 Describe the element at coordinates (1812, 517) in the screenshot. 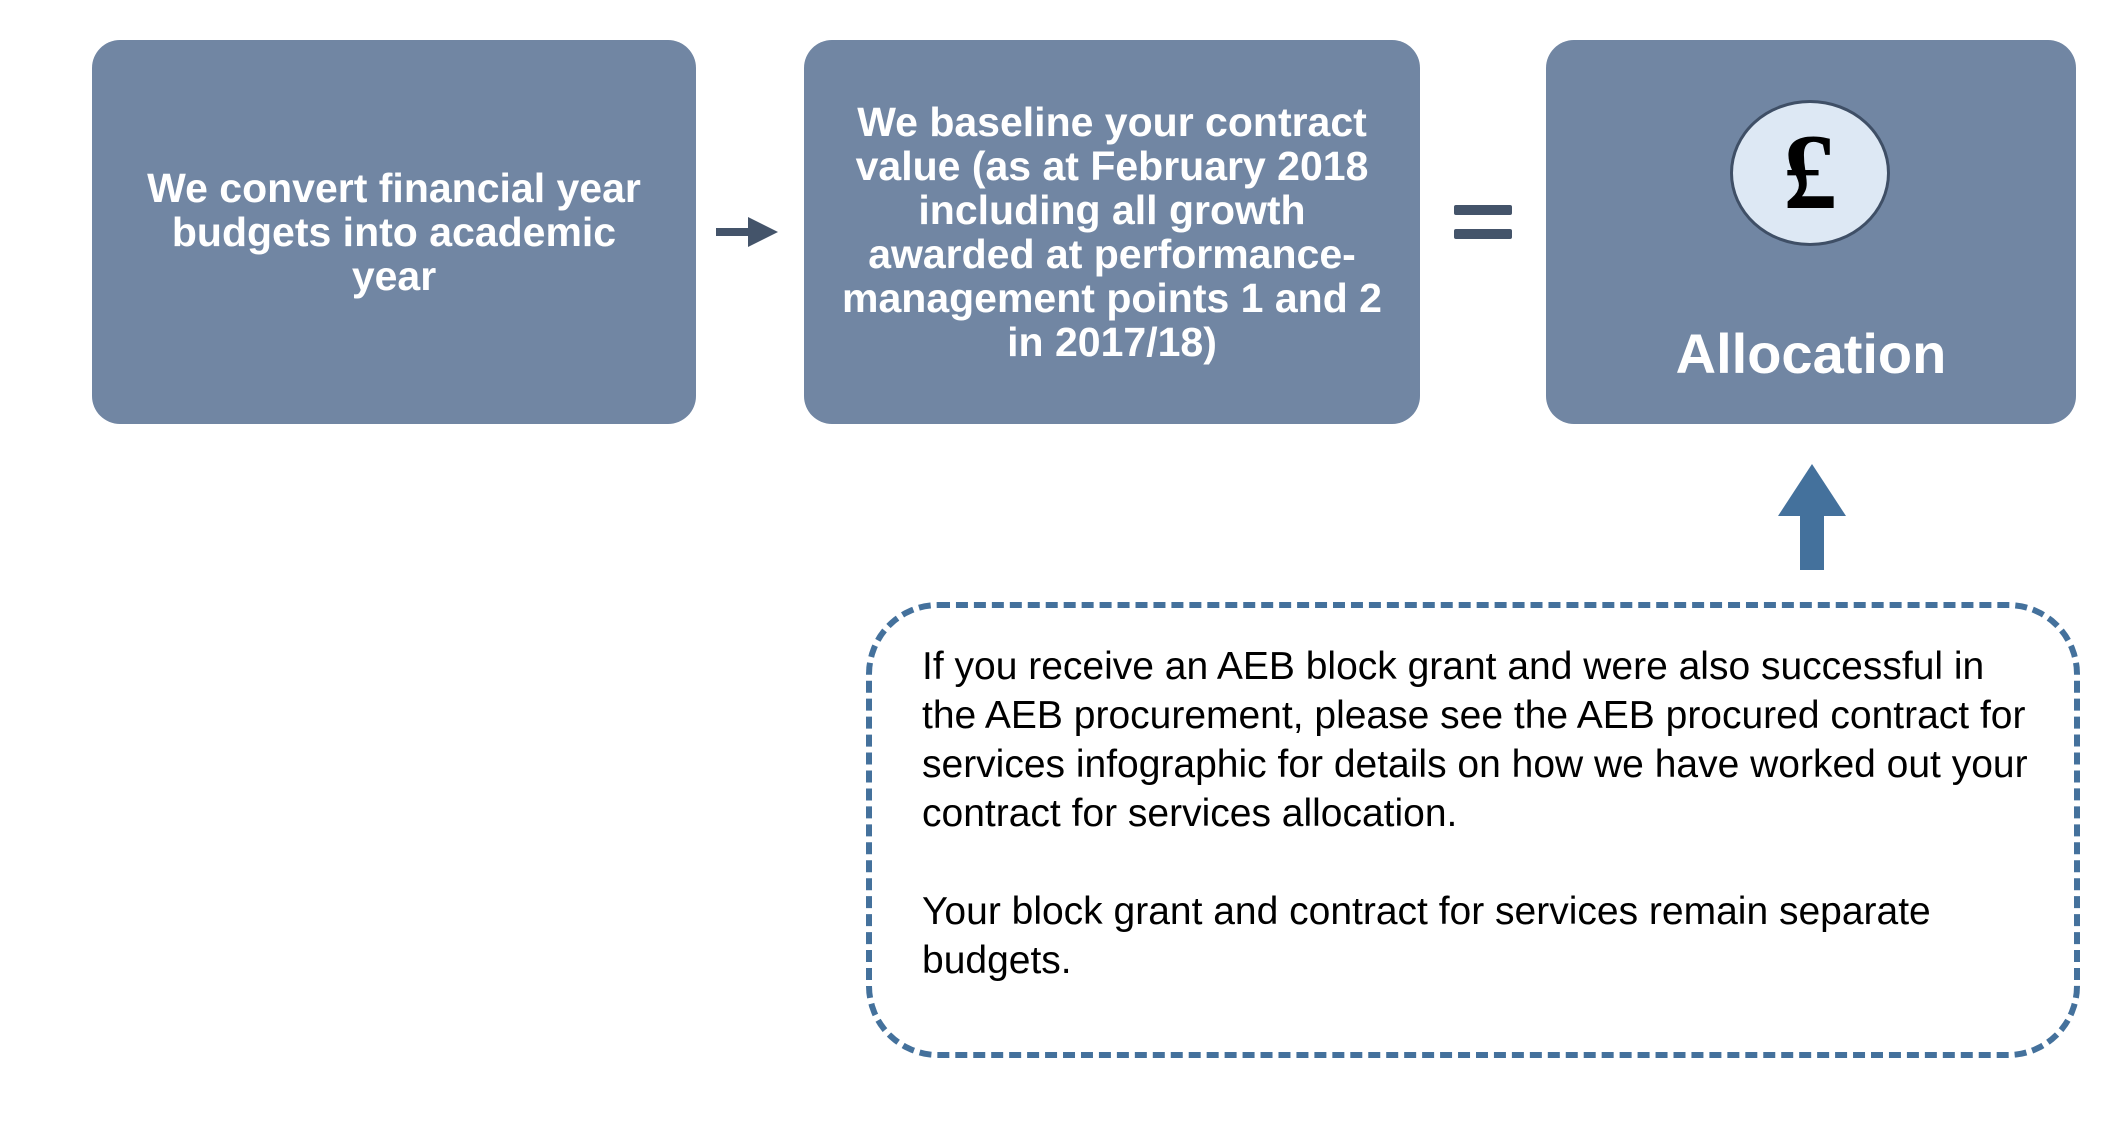

I see `arrow-up-icon` at that location.